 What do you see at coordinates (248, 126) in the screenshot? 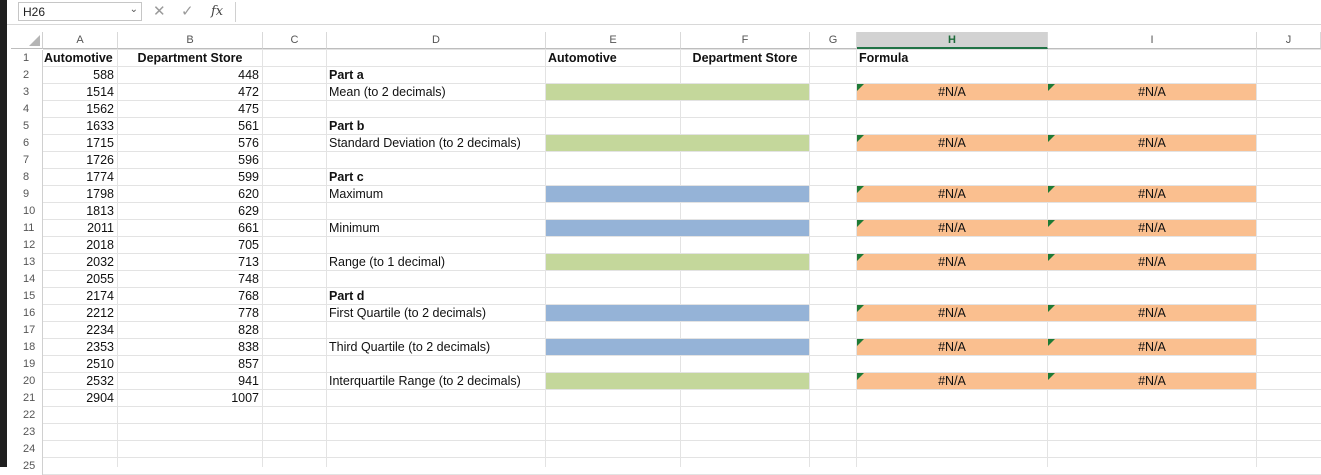
I see `cell-b5: 561` at bounding box center [248, 126].